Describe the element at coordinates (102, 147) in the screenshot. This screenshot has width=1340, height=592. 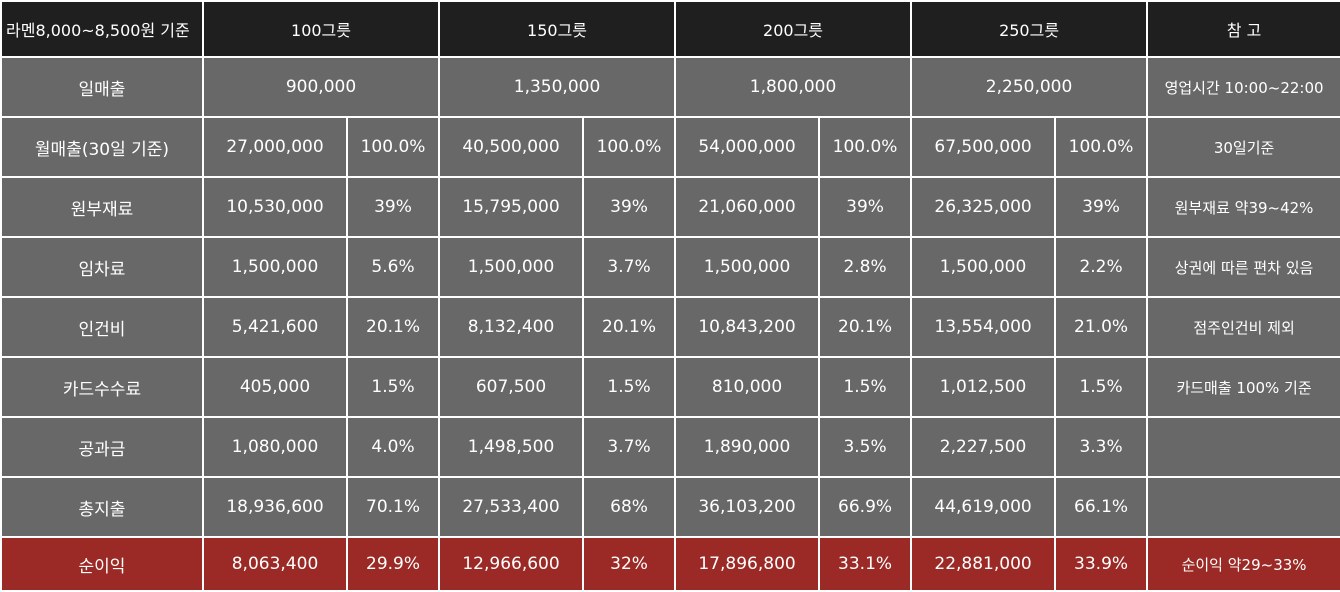
I see `row-label: 월매출(30일 기준)` at that location.